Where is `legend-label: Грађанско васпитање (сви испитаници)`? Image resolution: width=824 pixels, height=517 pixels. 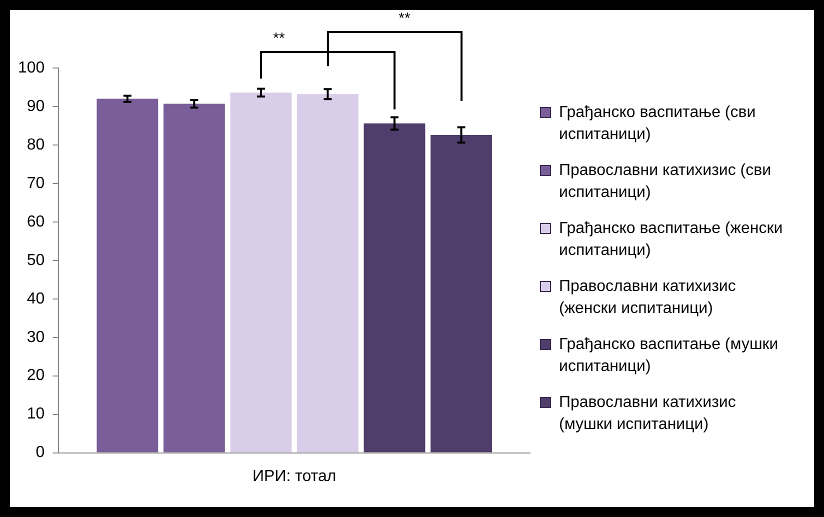 legend-label: Грађанско васпитање (сви испитаници) is located at coordinates (658, 123).